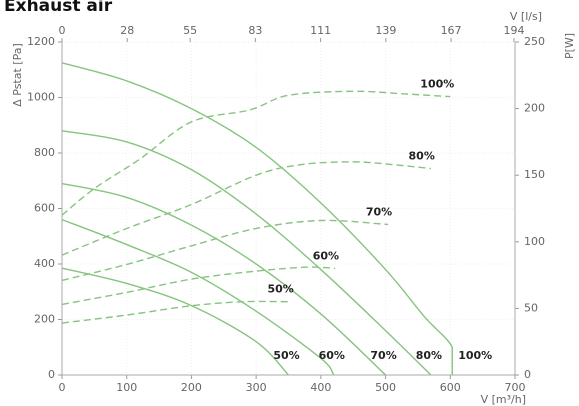 The image size is (579, 406). Describe the element at coordinates (526, 16) in the screenshot. I see `x2-axis-label: V [l/s]` at that location.